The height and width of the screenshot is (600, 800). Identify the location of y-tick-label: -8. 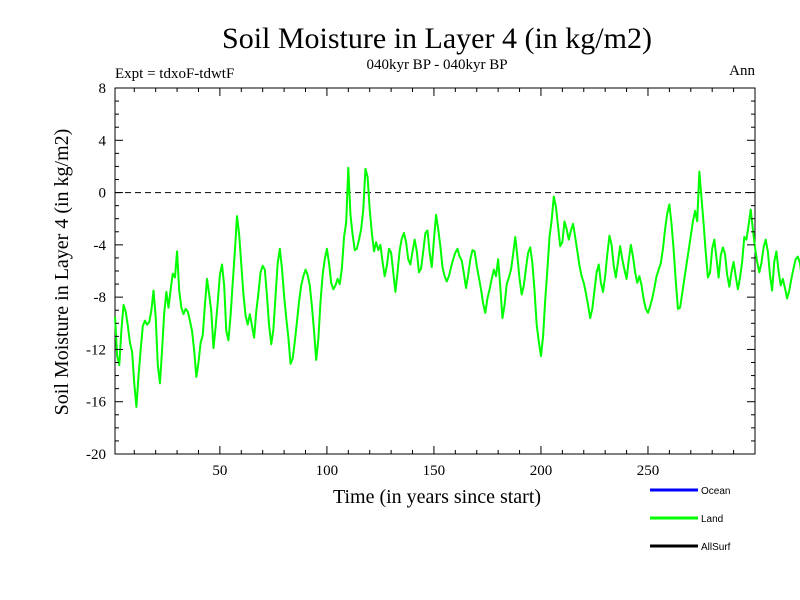
(100, 298).